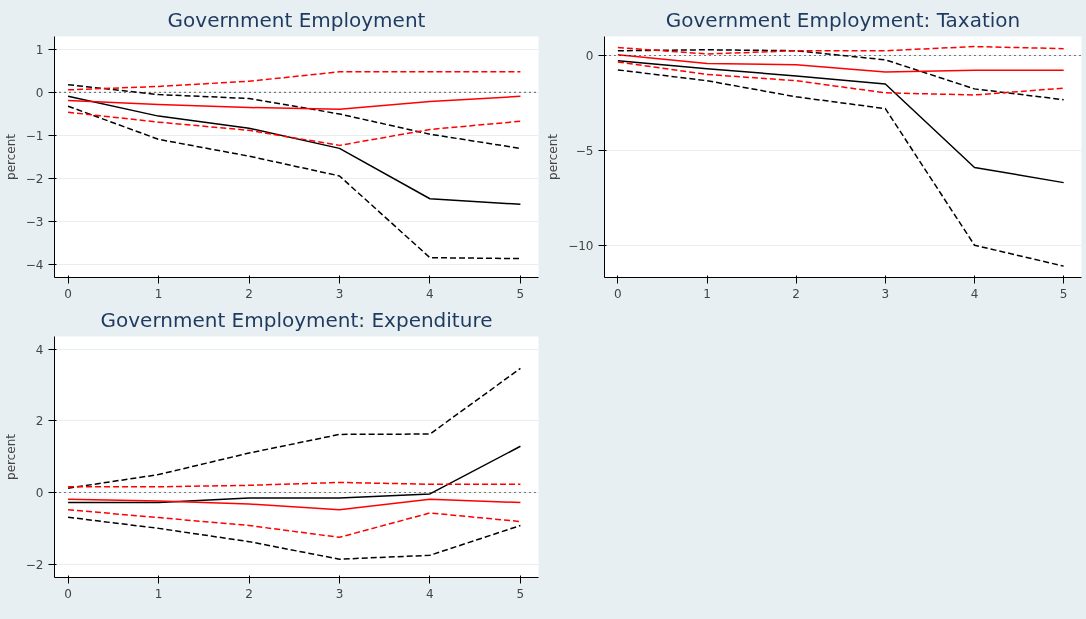  I want to click on y-tick-label: −3, so click(34, 222).